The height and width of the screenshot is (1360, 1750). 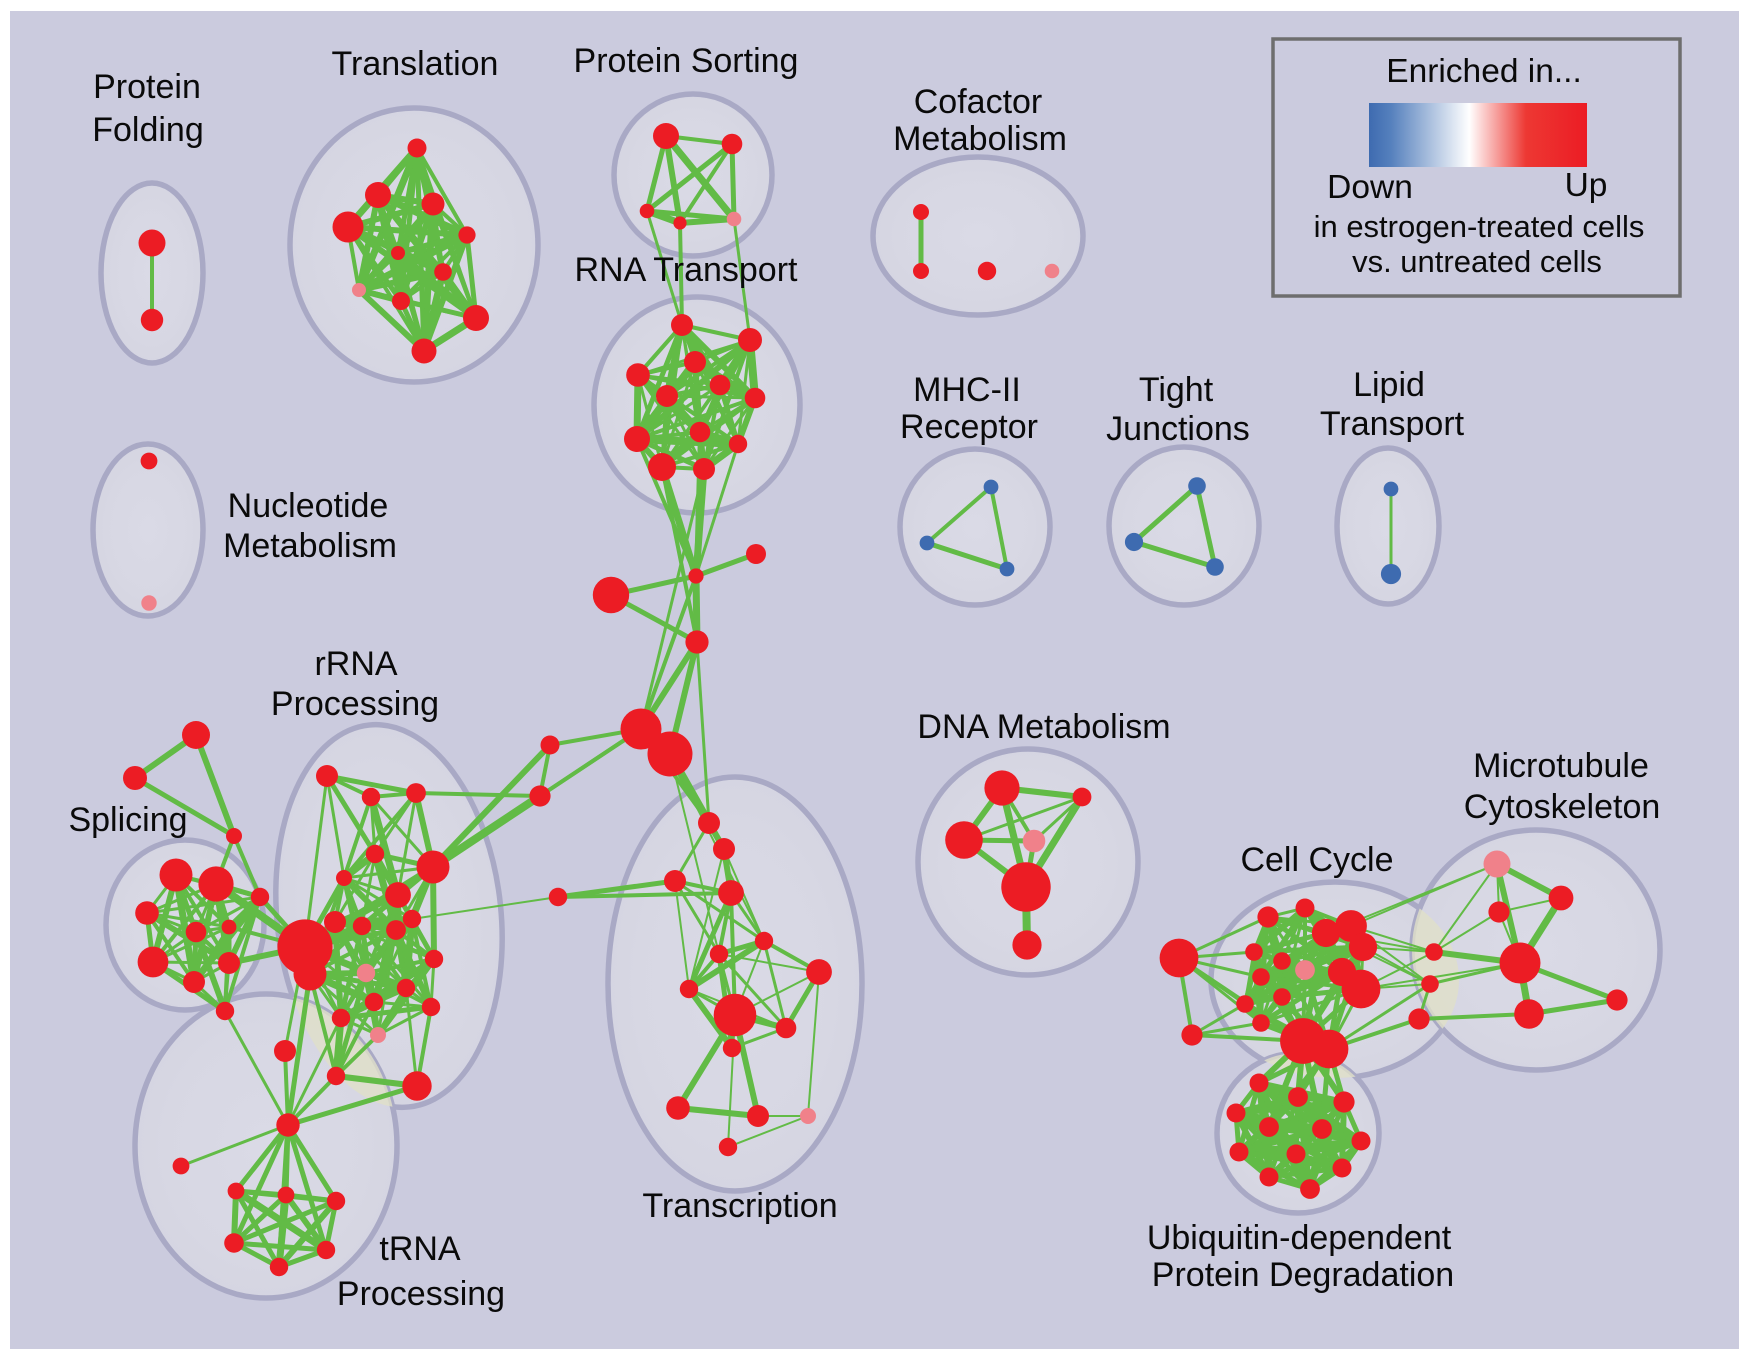 What do you see at coordinates (967, 390) in the screenshot?
I see `svg-text: MHC-II` at bounding box center [967, 390].